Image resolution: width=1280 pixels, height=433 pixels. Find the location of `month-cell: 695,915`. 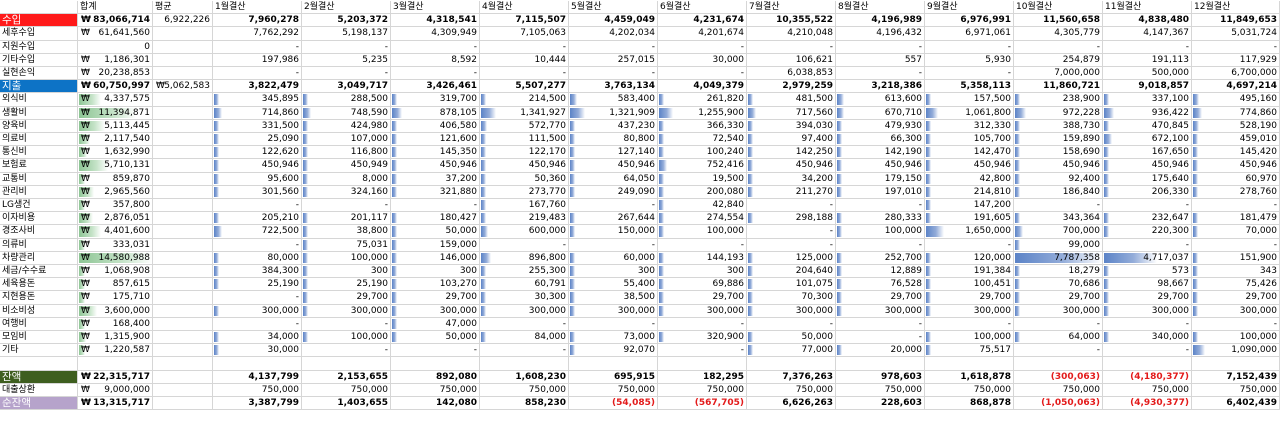

month-cell: 695,915 is located at coordinates (613, 377).